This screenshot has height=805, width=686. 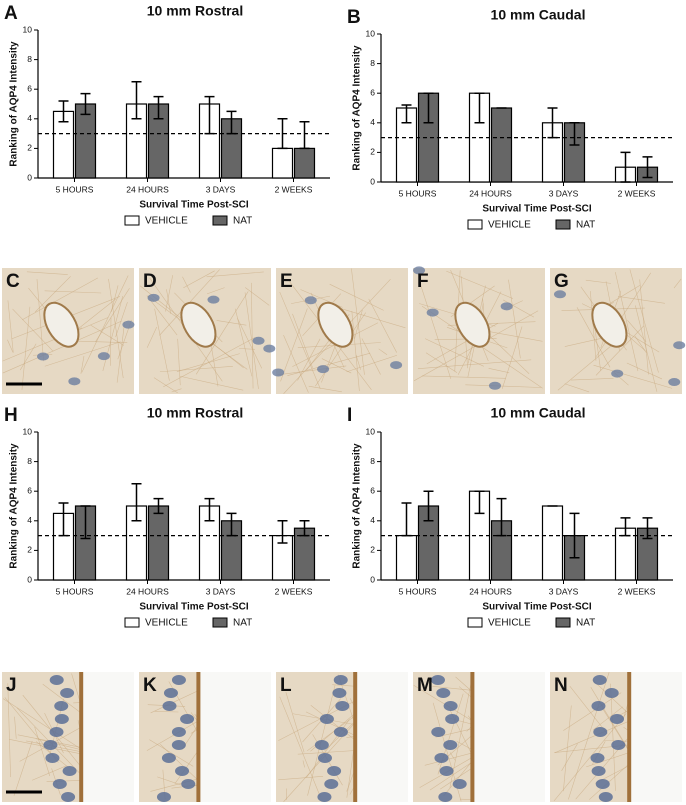 What do you see at coordinates (150, 281) in the screenshot?
I see `panel-label: D` at bounding box center [150, 281].